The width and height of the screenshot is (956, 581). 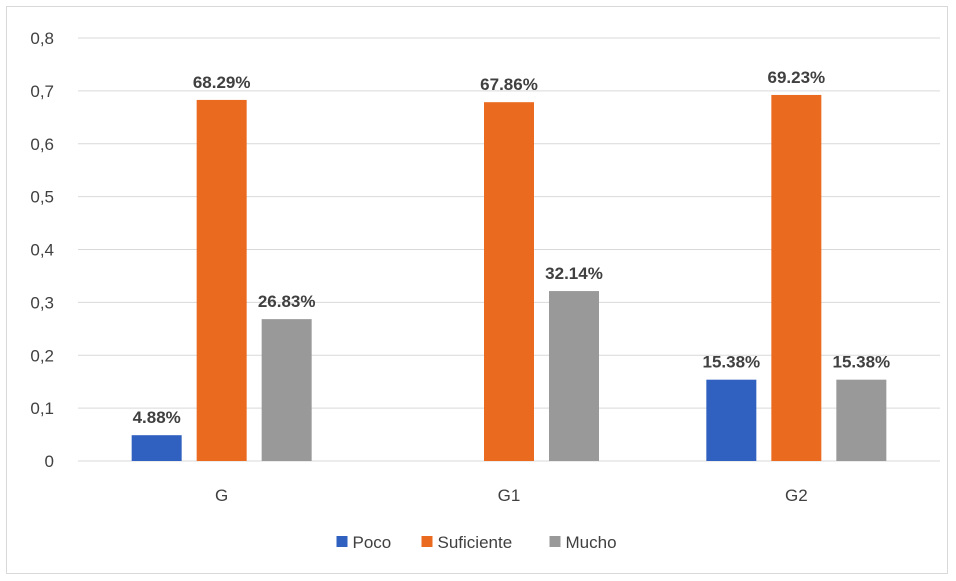 What do you see at coordinates (42, 38) in the screenshot?
I see `y-tick-label: 0,8` at bounding box center [42, 38].